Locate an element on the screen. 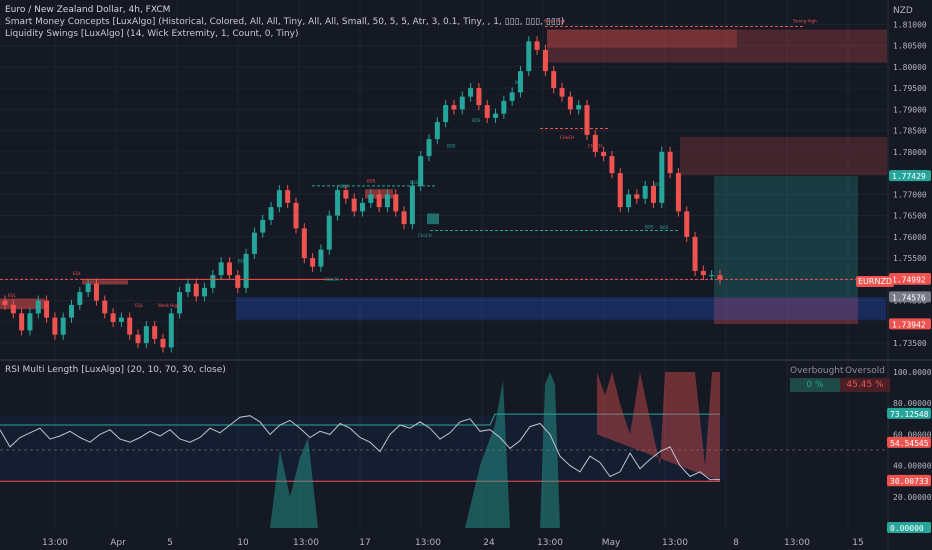  price-axis-label: 1.73500 is located at coordinates (910, 343).